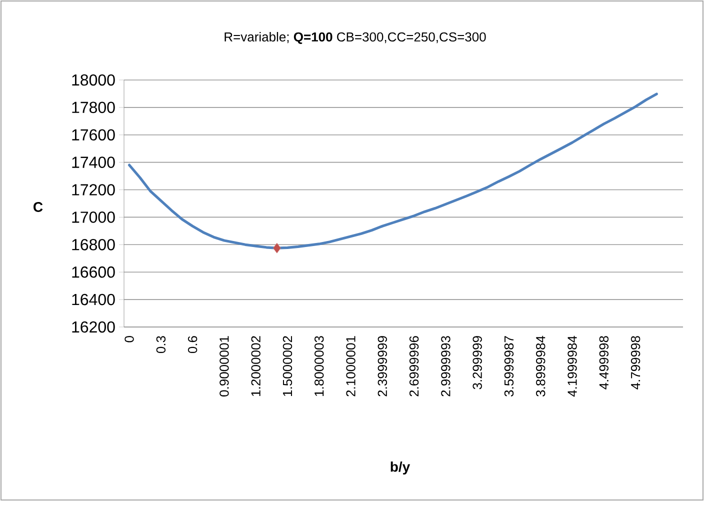  What do you see at coordinates (93, 190) in the screenshot?
I see `y-tick-label: 17200` at bounding box center [93, 190].